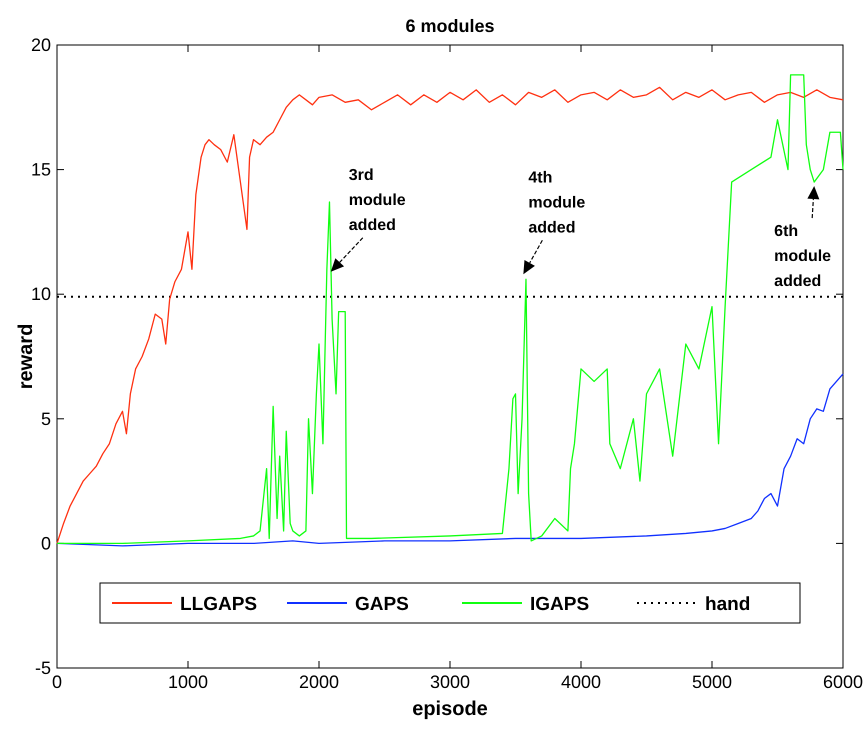 Image resolution: width=868 pixels, height=729 pixels. Describe the element at coordinates (40, 170) in the screenshot. I see `y-tick-label: 15` at that location.